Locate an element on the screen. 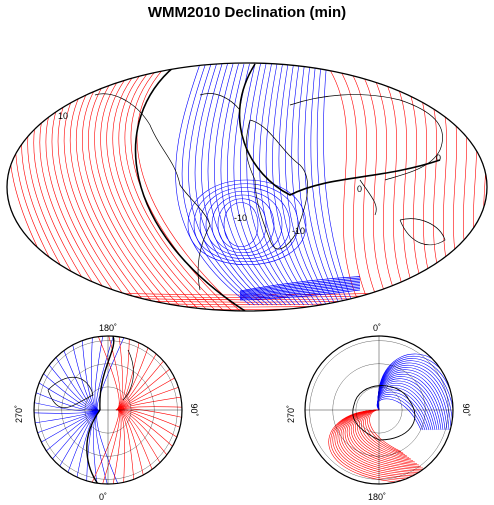 Image resolution: width=494 pixels, height=505 pixels. contour-label-2: 0 is located at coordinates (438, 158).